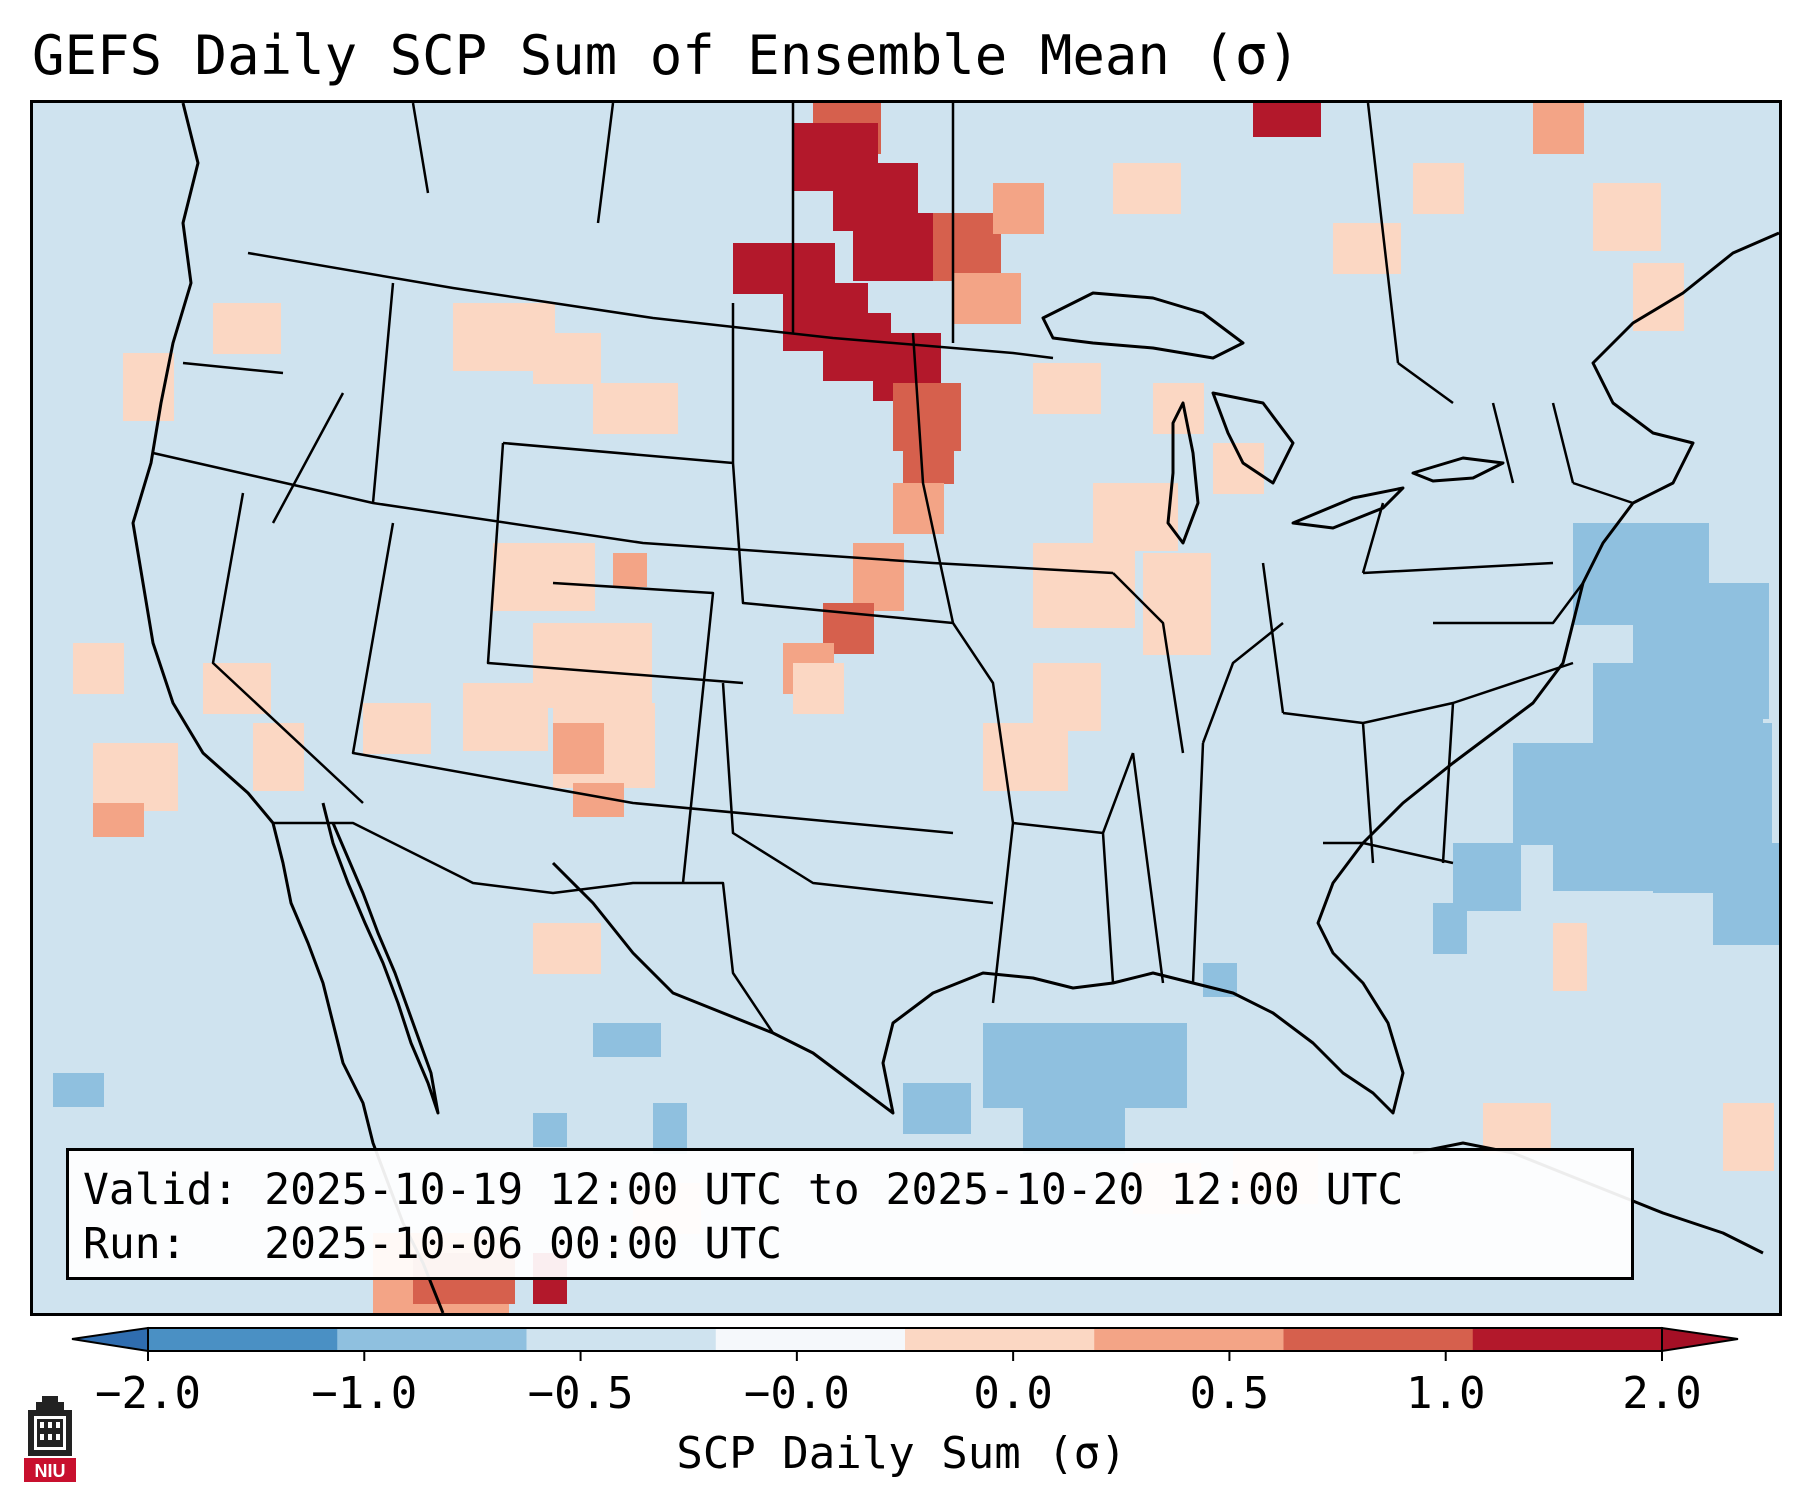 The image size is (1803, 1506). What do you see at coordinates (581, 1393) in the screenshot?
I see `colorbar-tick-label: −0.5` at bounding box center [581, 1393].